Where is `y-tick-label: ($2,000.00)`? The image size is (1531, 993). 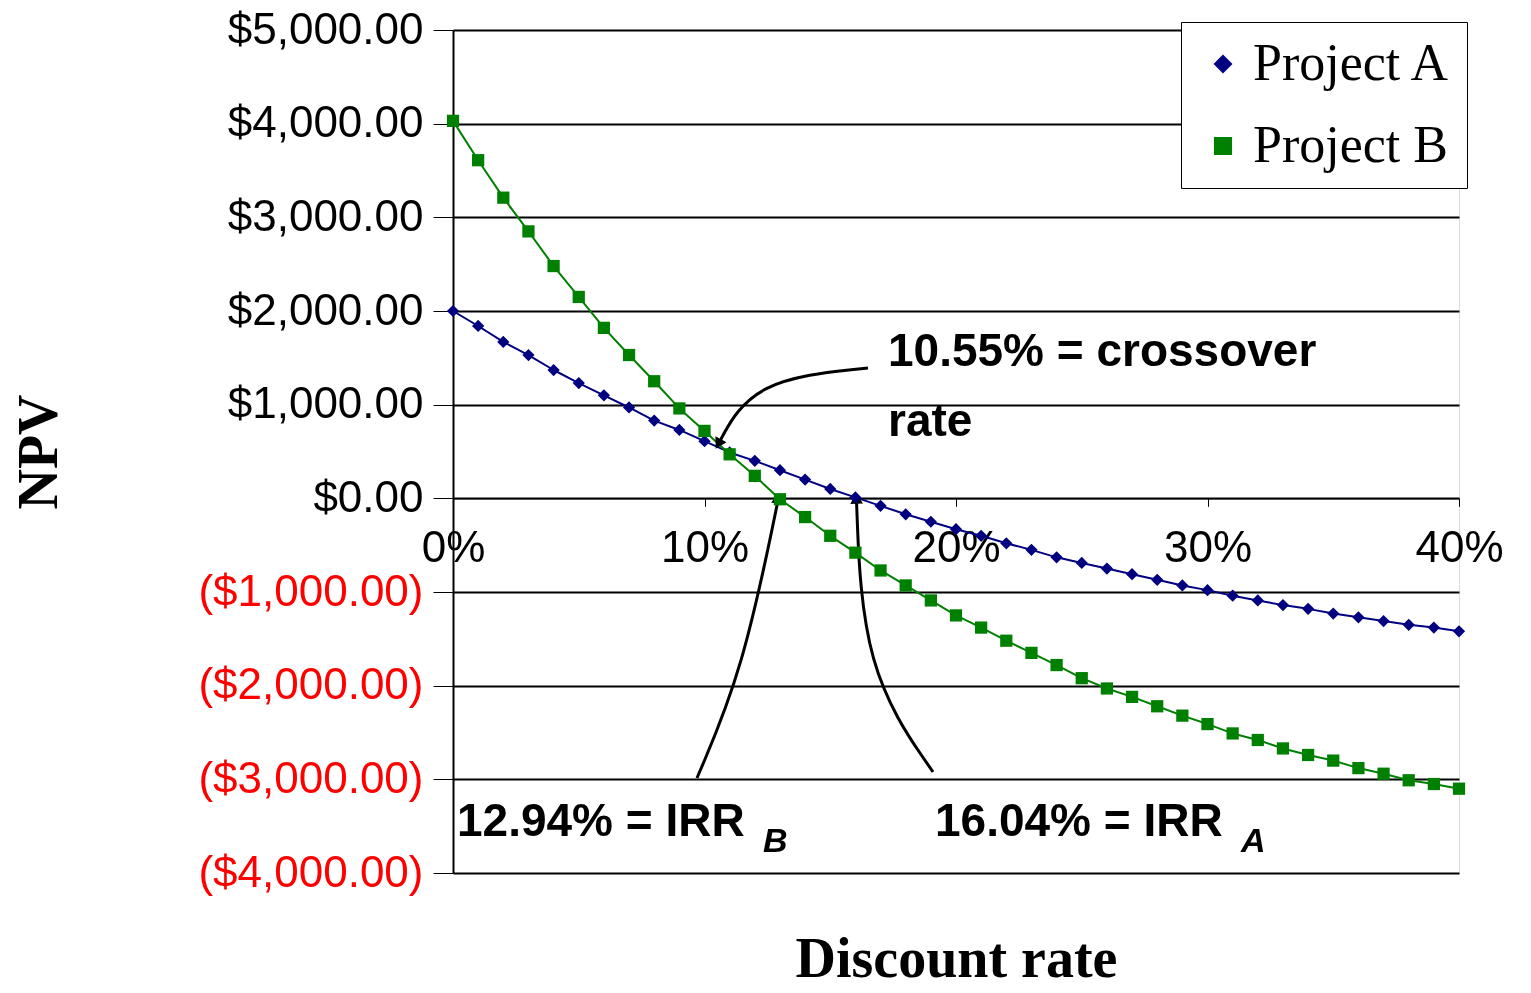 y-tick-label: ($2,000.00) is located at coordinates (311, 684).